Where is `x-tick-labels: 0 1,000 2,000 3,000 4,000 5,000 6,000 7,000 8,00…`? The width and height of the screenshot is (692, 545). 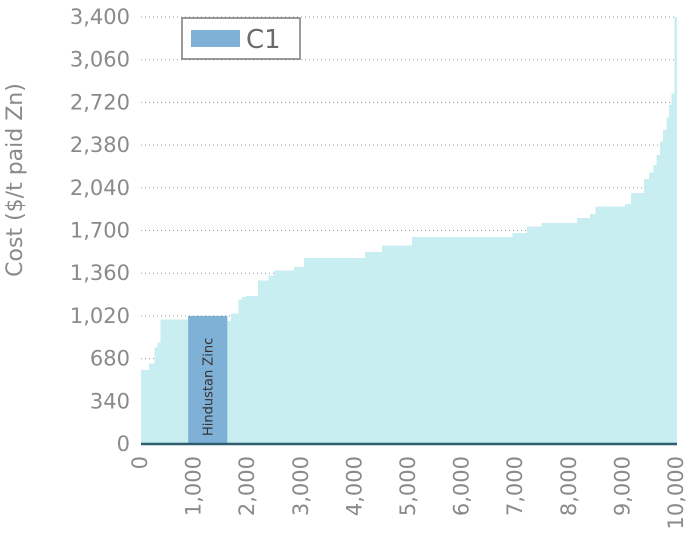
x-tick-labels: 0 1,000 2,000 3,000 4,000 5,000 6,000 7,000 8,00… is located at coordinates (408, 492).